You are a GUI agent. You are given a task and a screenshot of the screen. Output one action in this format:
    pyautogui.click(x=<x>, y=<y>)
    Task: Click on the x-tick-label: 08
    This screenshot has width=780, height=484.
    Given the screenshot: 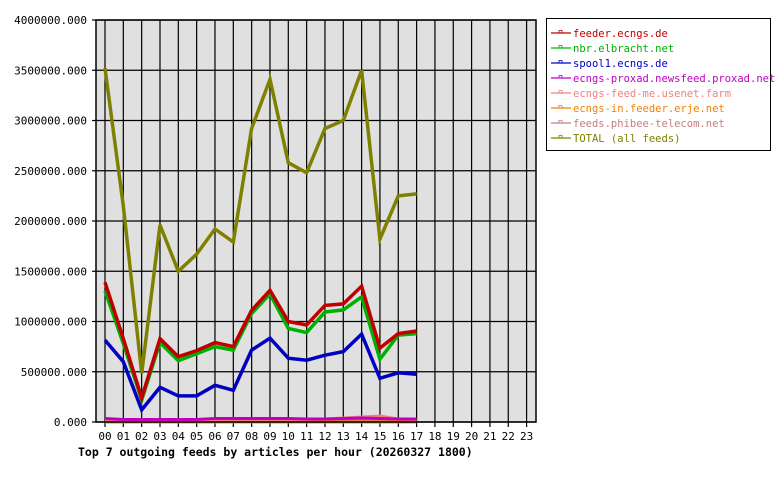 What is the action you would take?
    pyautogui.click(x=251, y=436)
    